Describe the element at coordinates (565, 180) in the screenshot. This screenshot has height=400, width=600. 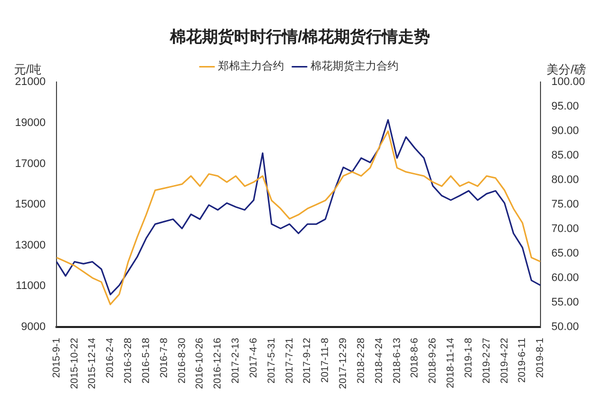
I see `y2-tick-label: 80.00` at that location.